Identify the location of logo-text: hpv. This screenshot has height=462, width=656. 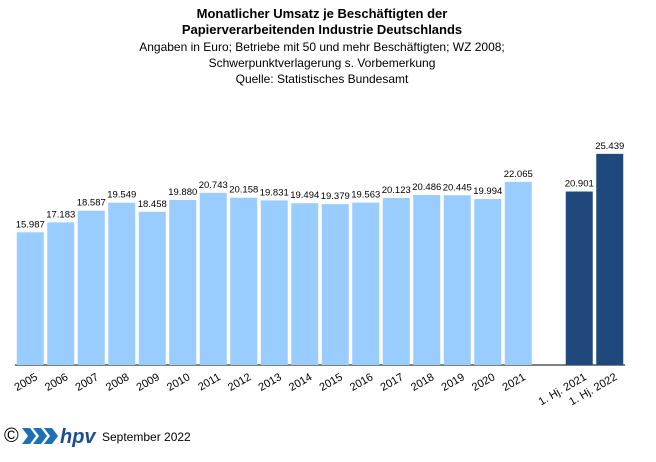
(78, 437).